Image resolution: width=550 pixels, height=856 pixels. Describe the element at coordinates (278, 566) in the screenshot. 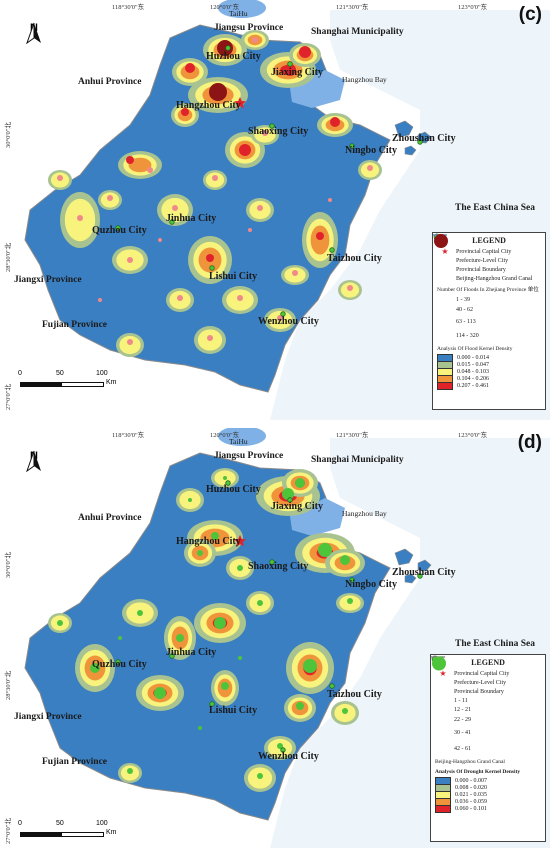

I see `label-shaoxing: Shaoxing City` at that location.